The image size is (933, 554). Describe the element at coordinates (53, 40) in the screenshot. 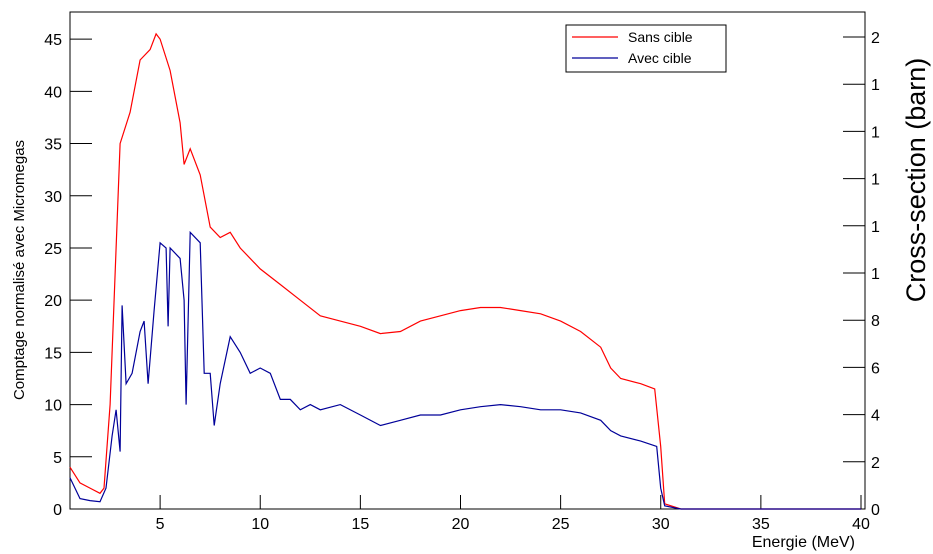

I see `y-tick-label: 45` at that location.